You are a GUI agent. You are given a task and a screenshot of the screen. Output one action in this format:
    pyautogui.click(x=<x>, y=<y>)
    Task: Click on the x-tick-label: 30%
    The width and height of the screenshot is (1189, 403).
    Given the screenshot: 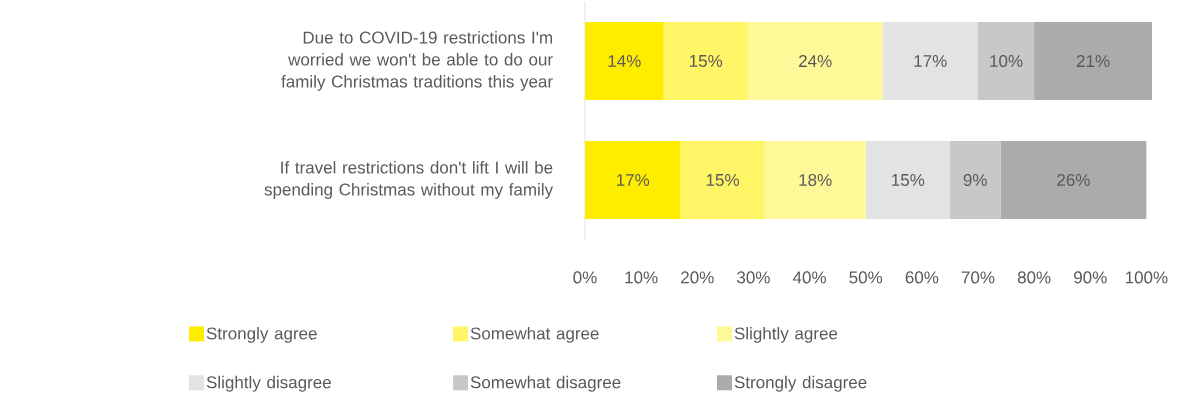 What is the action you would take?
    pyautogui.click(x=753, y=277)
    